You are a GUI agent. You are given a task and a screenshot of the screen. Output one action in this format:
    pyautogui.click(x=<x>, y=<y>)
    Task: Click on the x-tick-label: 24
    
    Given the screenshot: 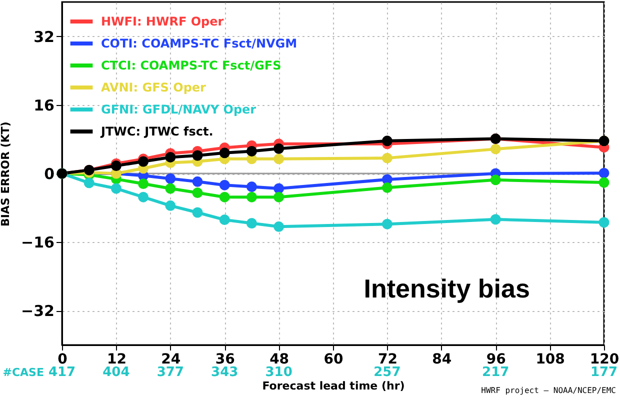 What is the action you would take?
    pyautogui.click(x=171, y=360)
    